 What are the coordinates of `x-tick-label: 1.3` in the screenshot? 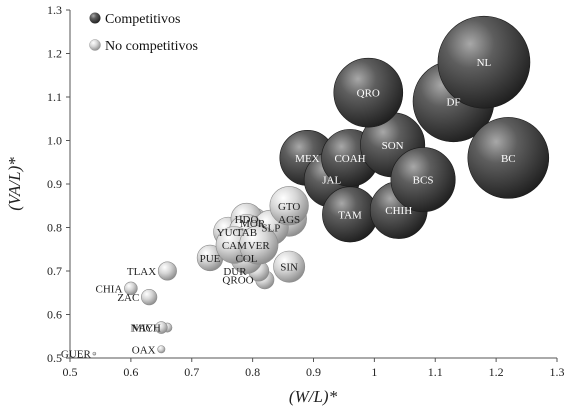 It's located at (557, 372).